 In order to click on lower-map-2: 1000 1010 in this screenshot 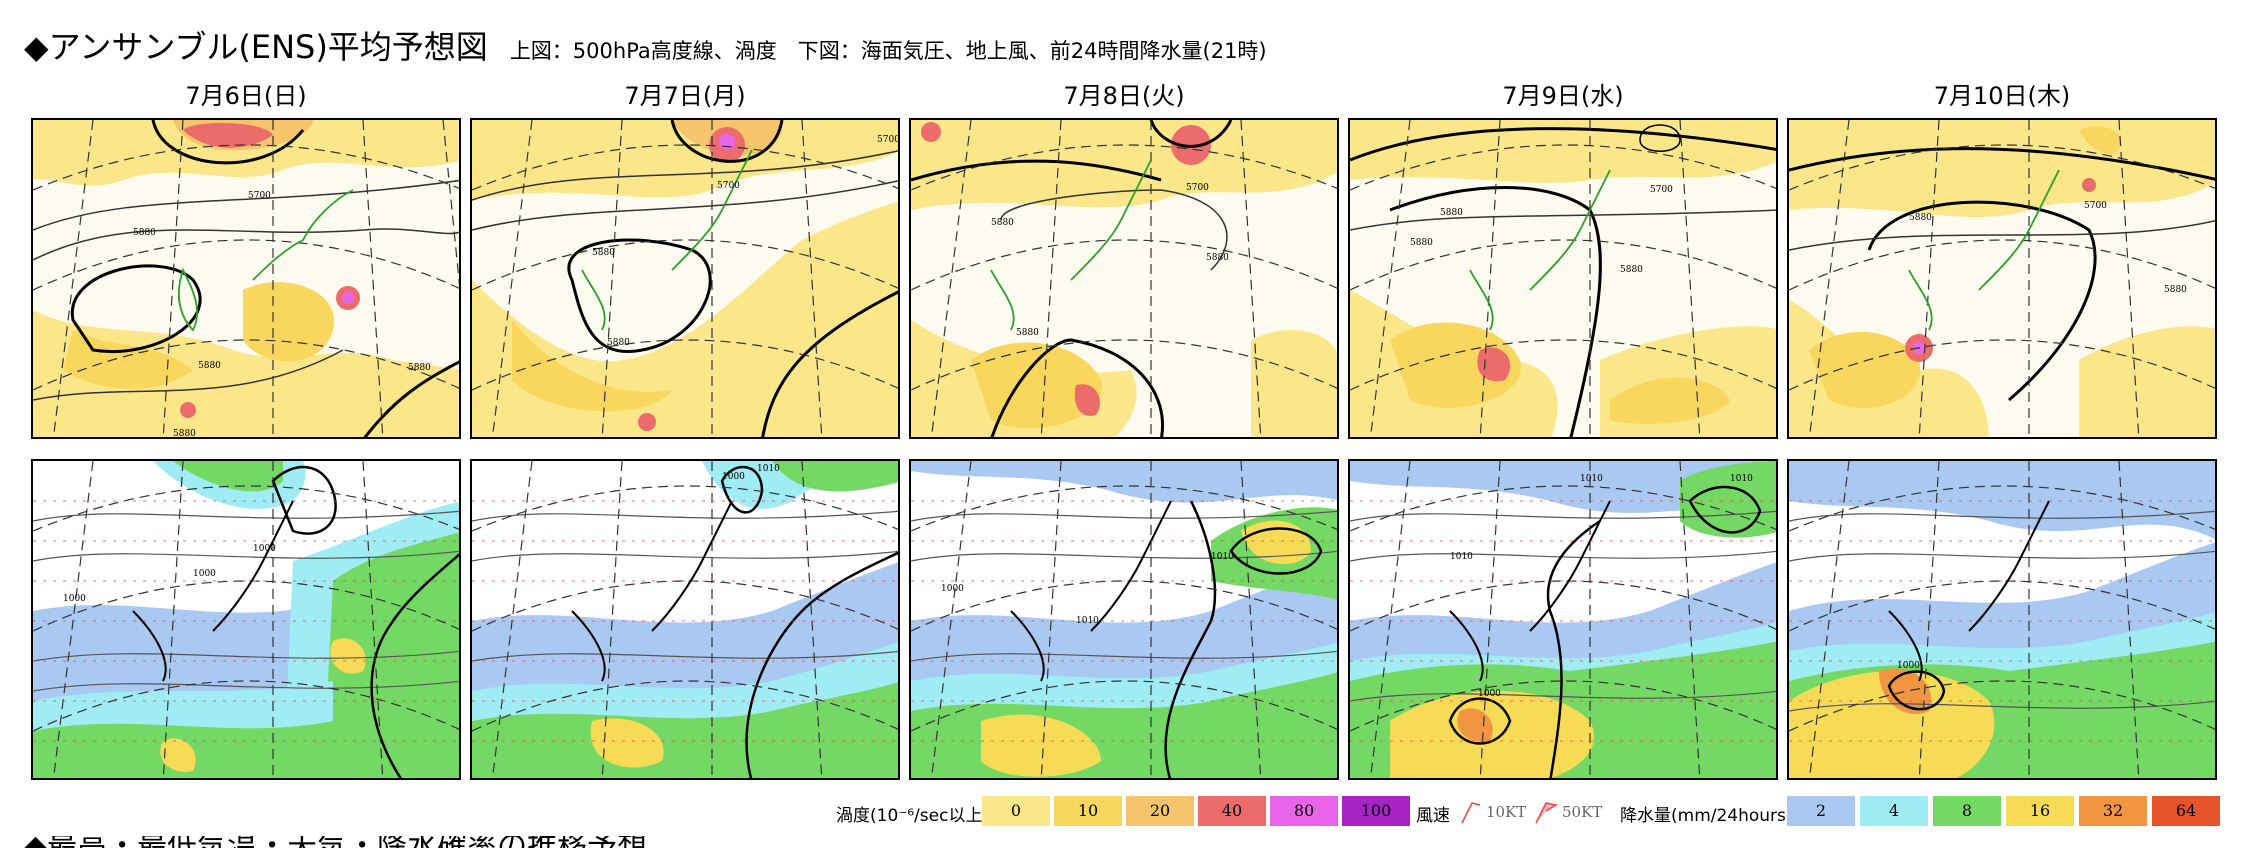, I will do `click(685, 619)`.